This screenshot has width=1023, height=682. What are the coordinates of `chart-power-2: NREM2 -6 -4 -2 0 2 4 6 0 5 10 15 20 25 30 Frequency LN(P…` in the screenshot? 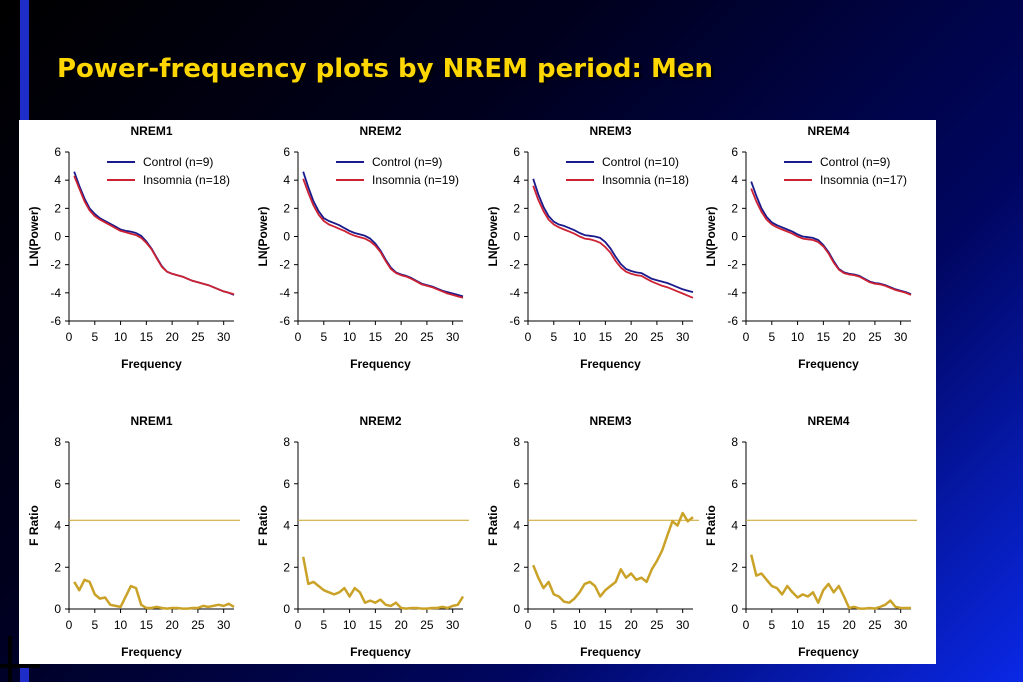 It's located at (360, 247).